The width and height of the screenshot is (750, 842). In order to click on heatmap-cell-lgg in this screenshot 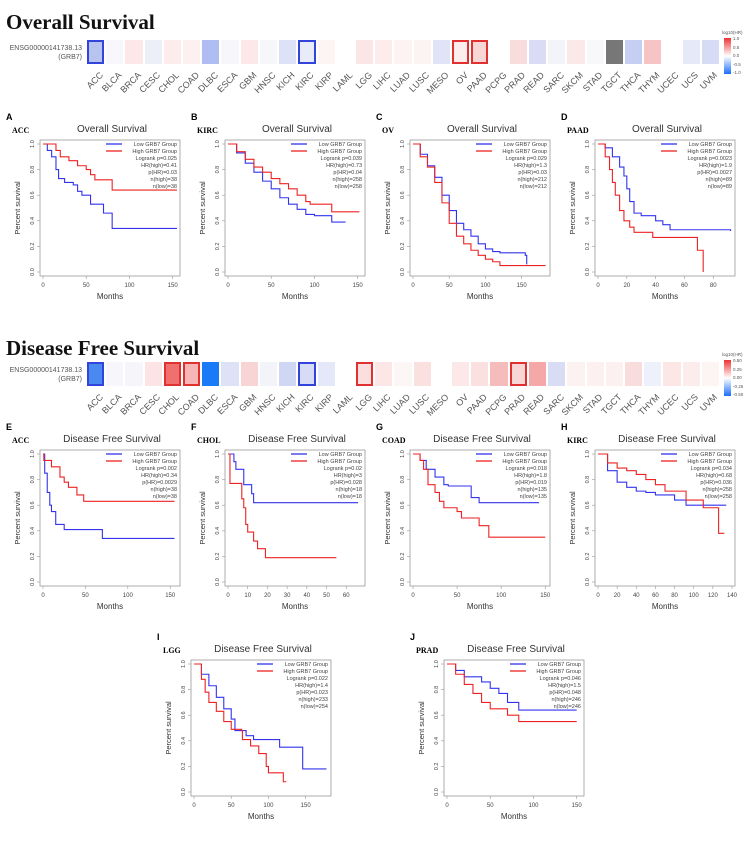, I will do `click(364, 374)`.